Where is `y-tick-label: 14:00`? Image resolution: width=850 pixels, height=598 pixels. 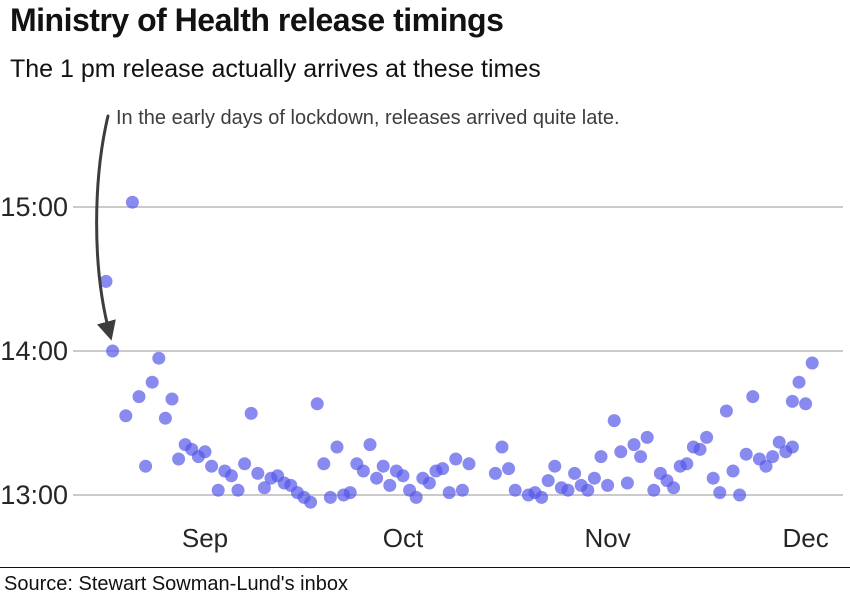
y-tick-label: 14:00 is located at coordinates (34, 351).